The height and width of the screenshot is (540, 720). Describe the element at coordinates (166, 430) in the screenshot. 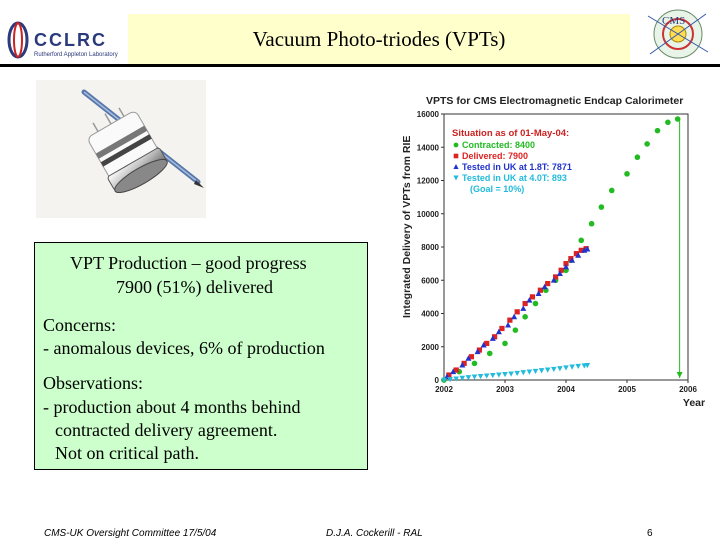

I see `observation-line-2: contracted delivery agreement.` at that location.